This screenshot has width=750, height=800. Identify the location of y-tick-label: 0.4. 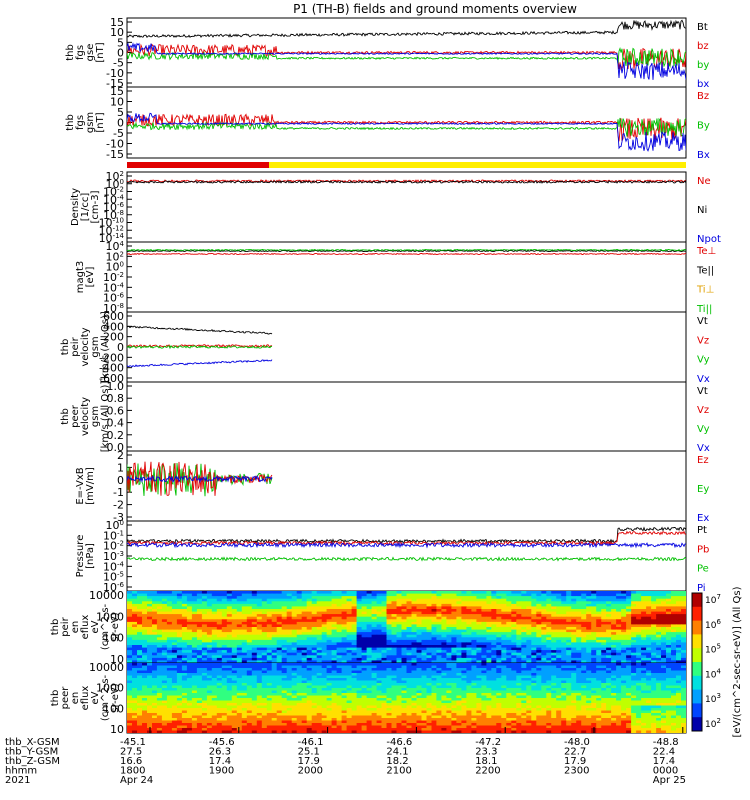
(116, 423).